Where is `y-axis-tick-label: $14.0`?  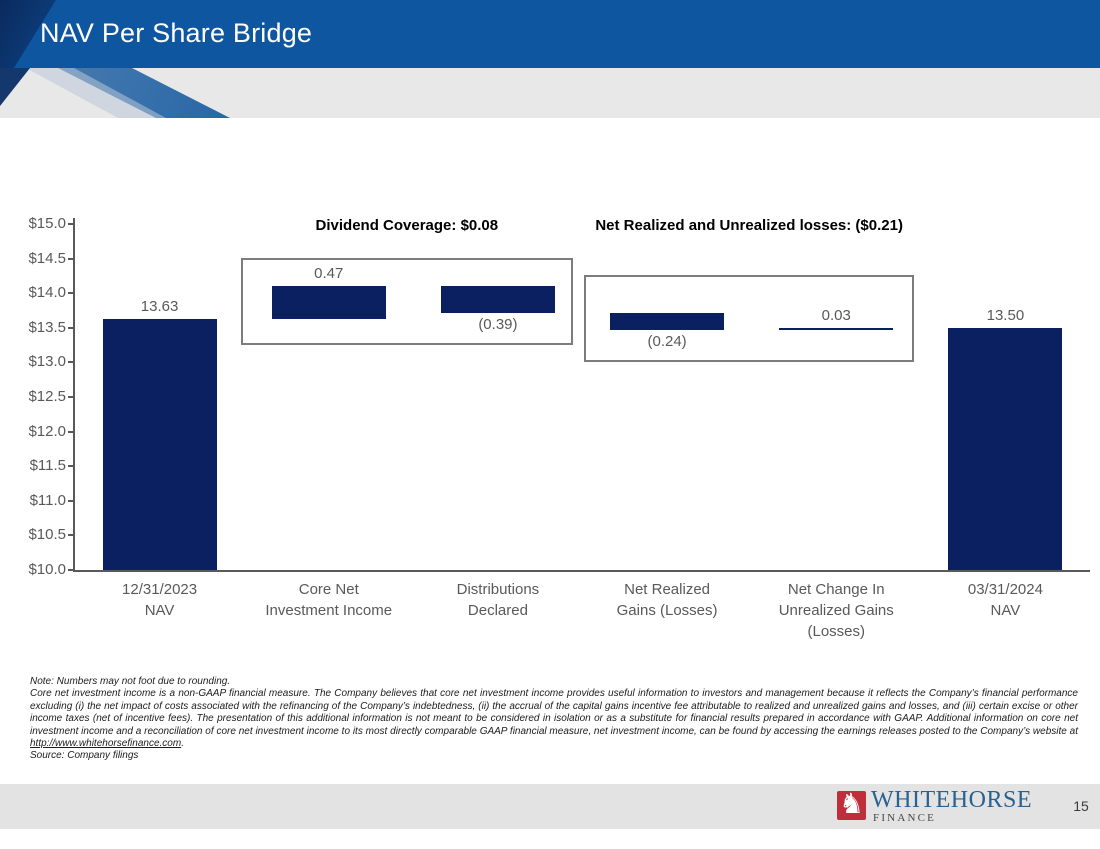
y-axis-tick-label: $14.0 is located at coordinates (47, 293).